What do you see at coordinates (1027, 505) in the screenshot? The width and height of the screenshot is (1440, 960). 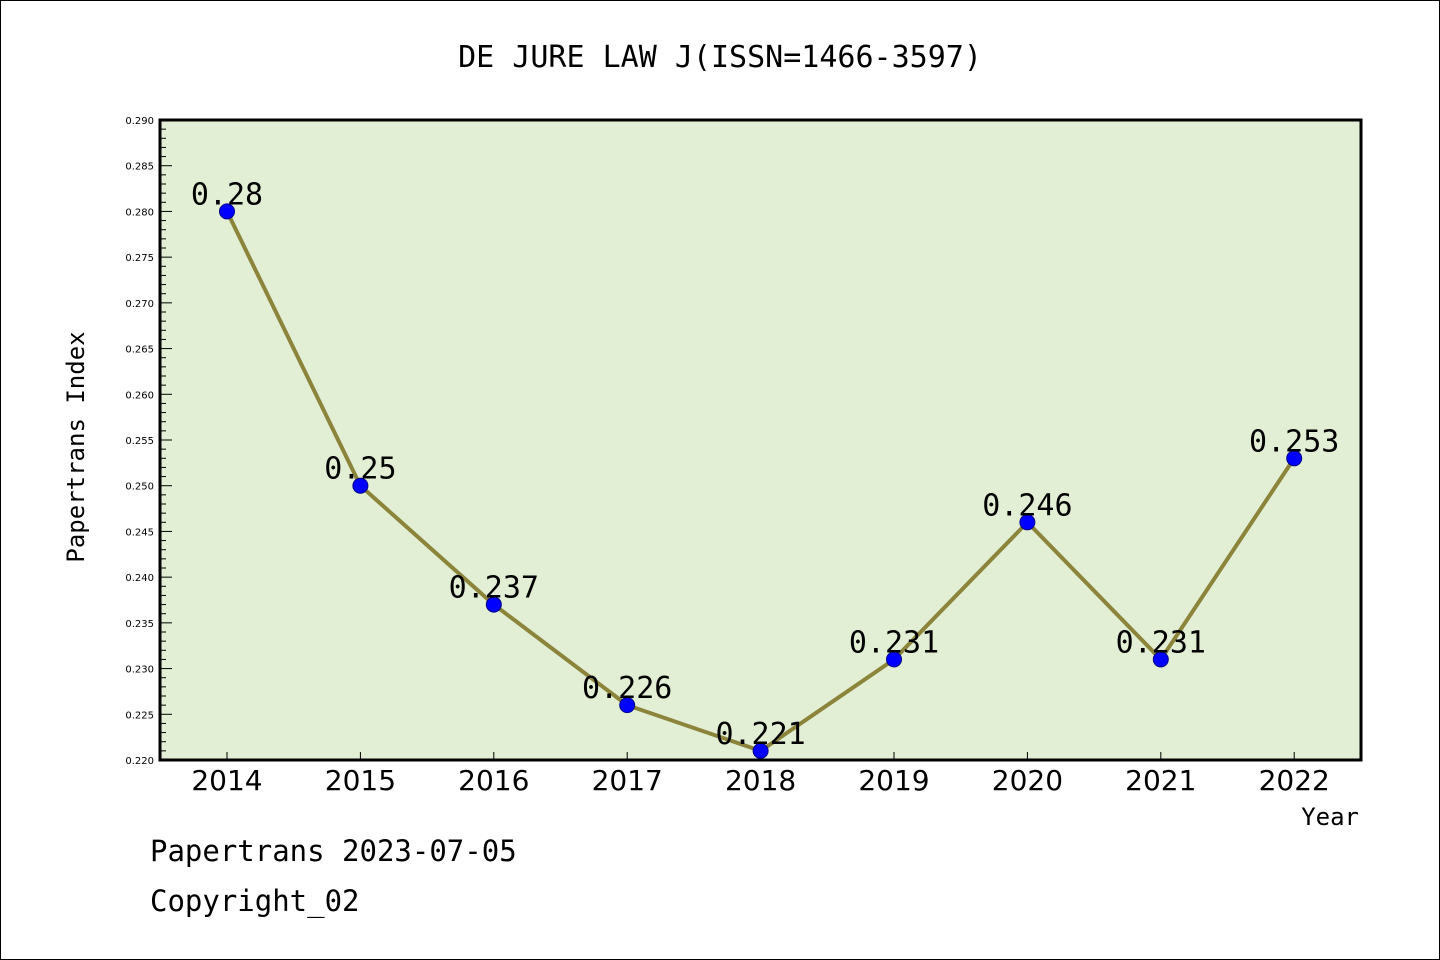 I see `data-label: 0.246` at bounding box center [1027, 505].